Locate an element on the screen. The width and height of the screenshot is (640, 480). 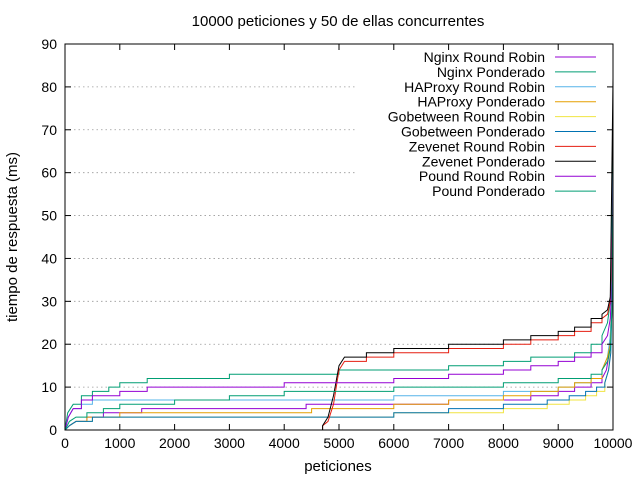
legend-label-2: Nginx Ponderado is located at coordinates (491, 72).